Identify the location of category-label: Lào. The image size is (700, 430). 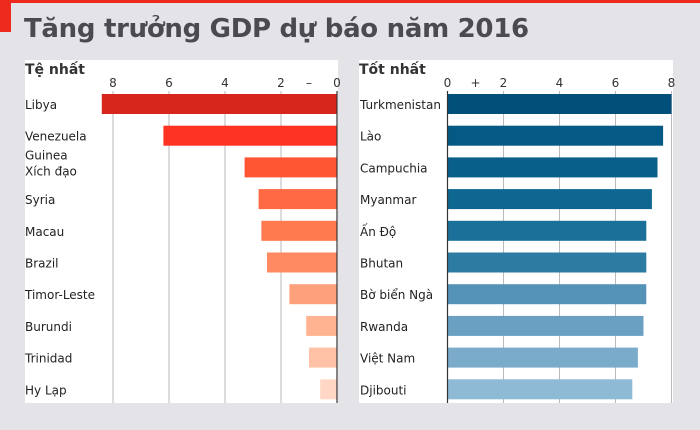
(370, 137).